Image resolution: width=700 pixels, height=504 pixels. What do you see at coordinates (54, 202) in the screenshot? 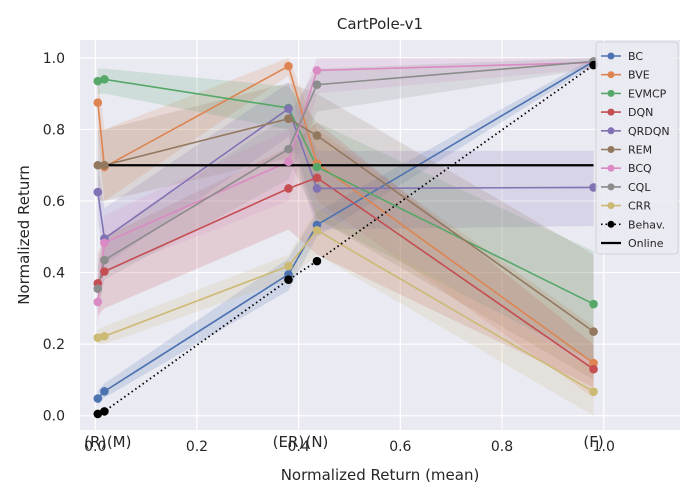
I see `y-tick-label: 0.6` at bounding box center [54, 202].